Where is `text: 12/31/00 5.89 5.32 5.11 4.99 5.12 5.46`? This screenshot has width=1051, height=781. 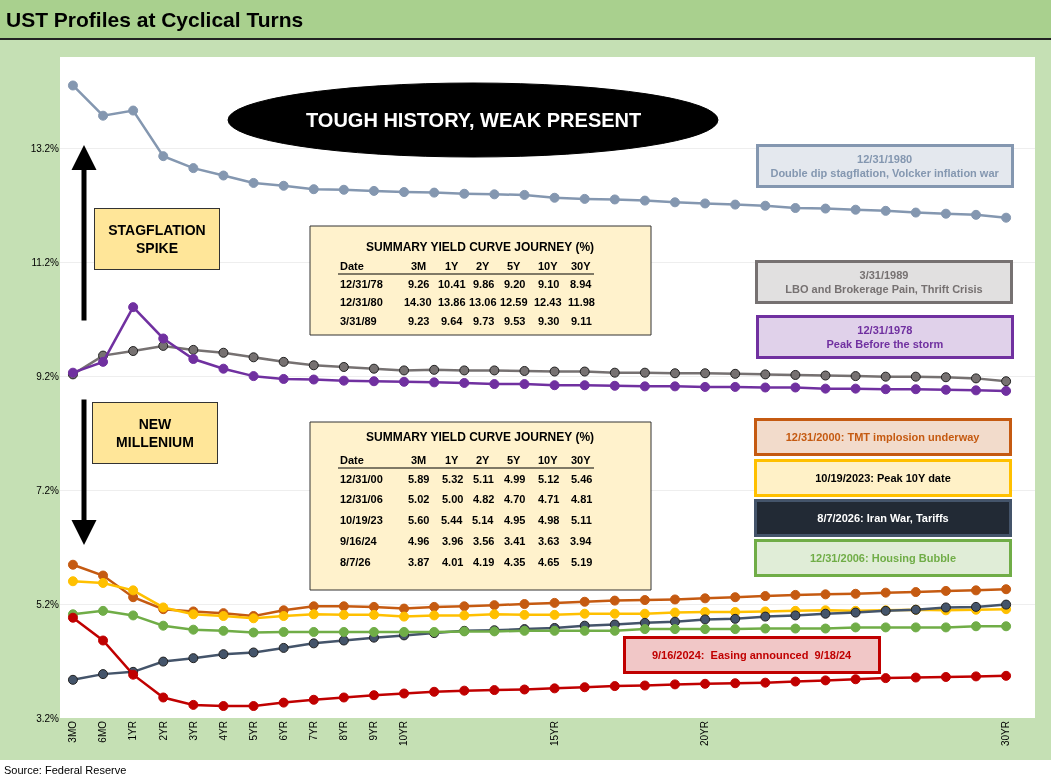 text: 12/31/00 5.89 5.32 5.11 4.99 5.12 5.46 is located at coordinates (466, 479).